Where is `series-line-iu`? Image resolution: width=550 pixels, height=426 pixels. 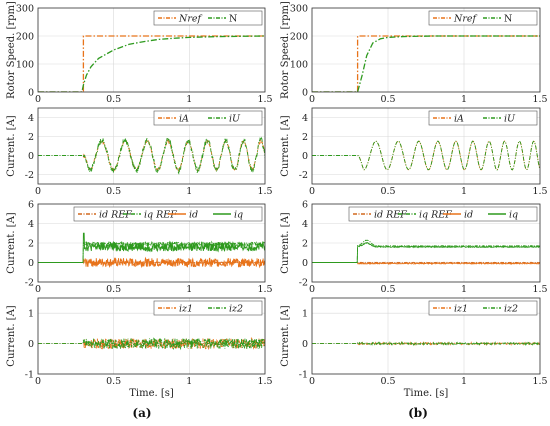 series-line-iu is located at coordinates (426, 155).